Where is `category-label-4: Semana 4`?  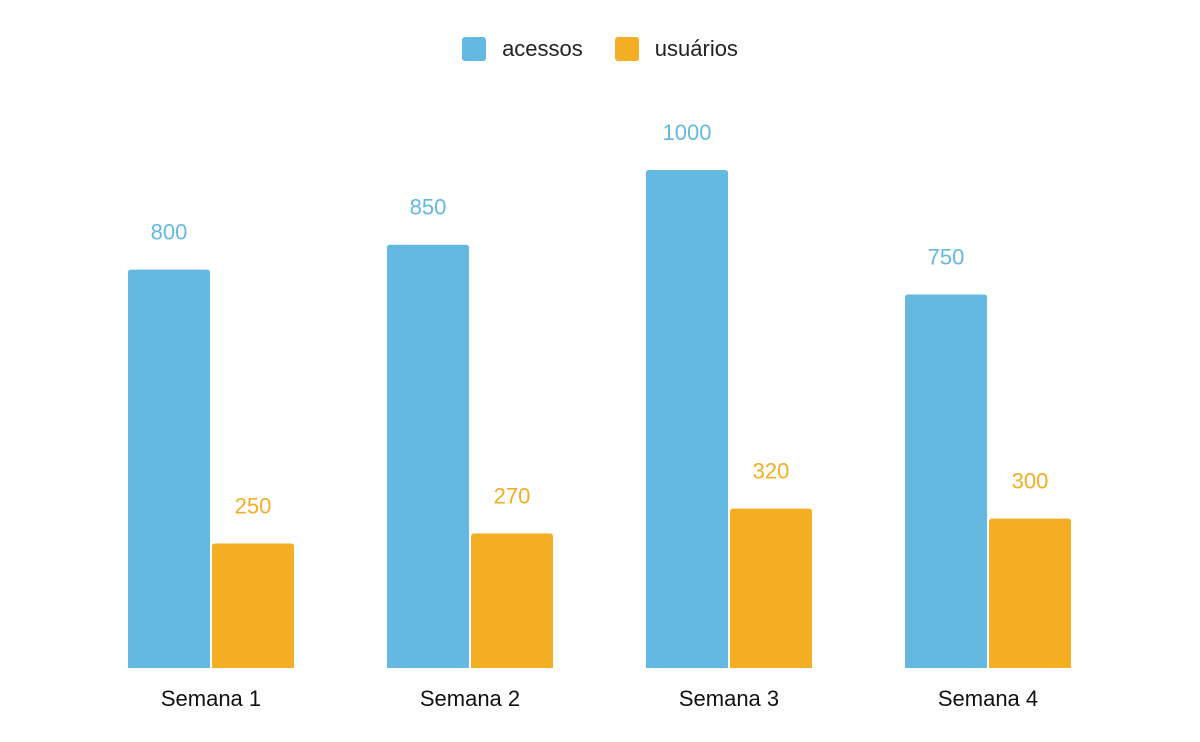
category-label-4: Semana 4 is located at coordinates (988, 698).